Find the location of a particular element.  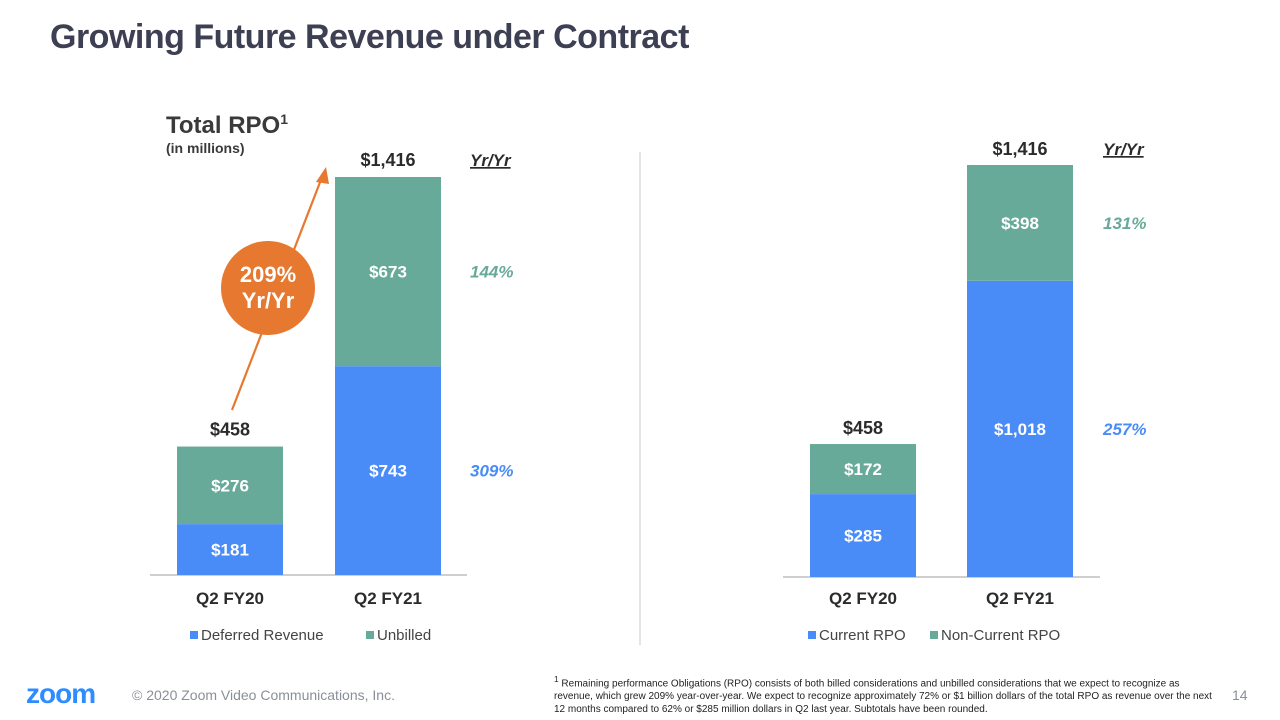

chart2-label-non-current-rpo-q2-fy20: $172 is located at coordinates (863, 469).